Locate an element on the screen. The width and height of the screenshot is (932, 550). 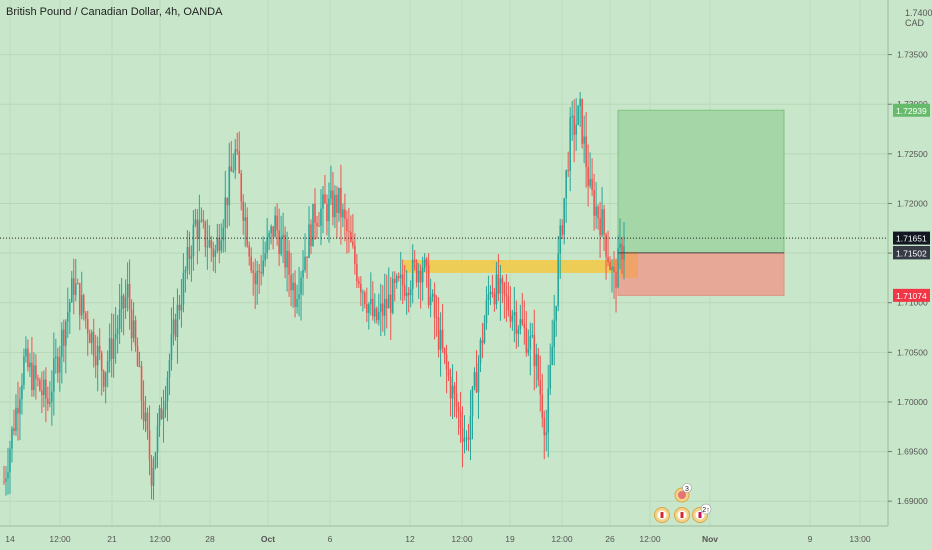
time-tick-label: 6 is located at coordinates (330, 539).